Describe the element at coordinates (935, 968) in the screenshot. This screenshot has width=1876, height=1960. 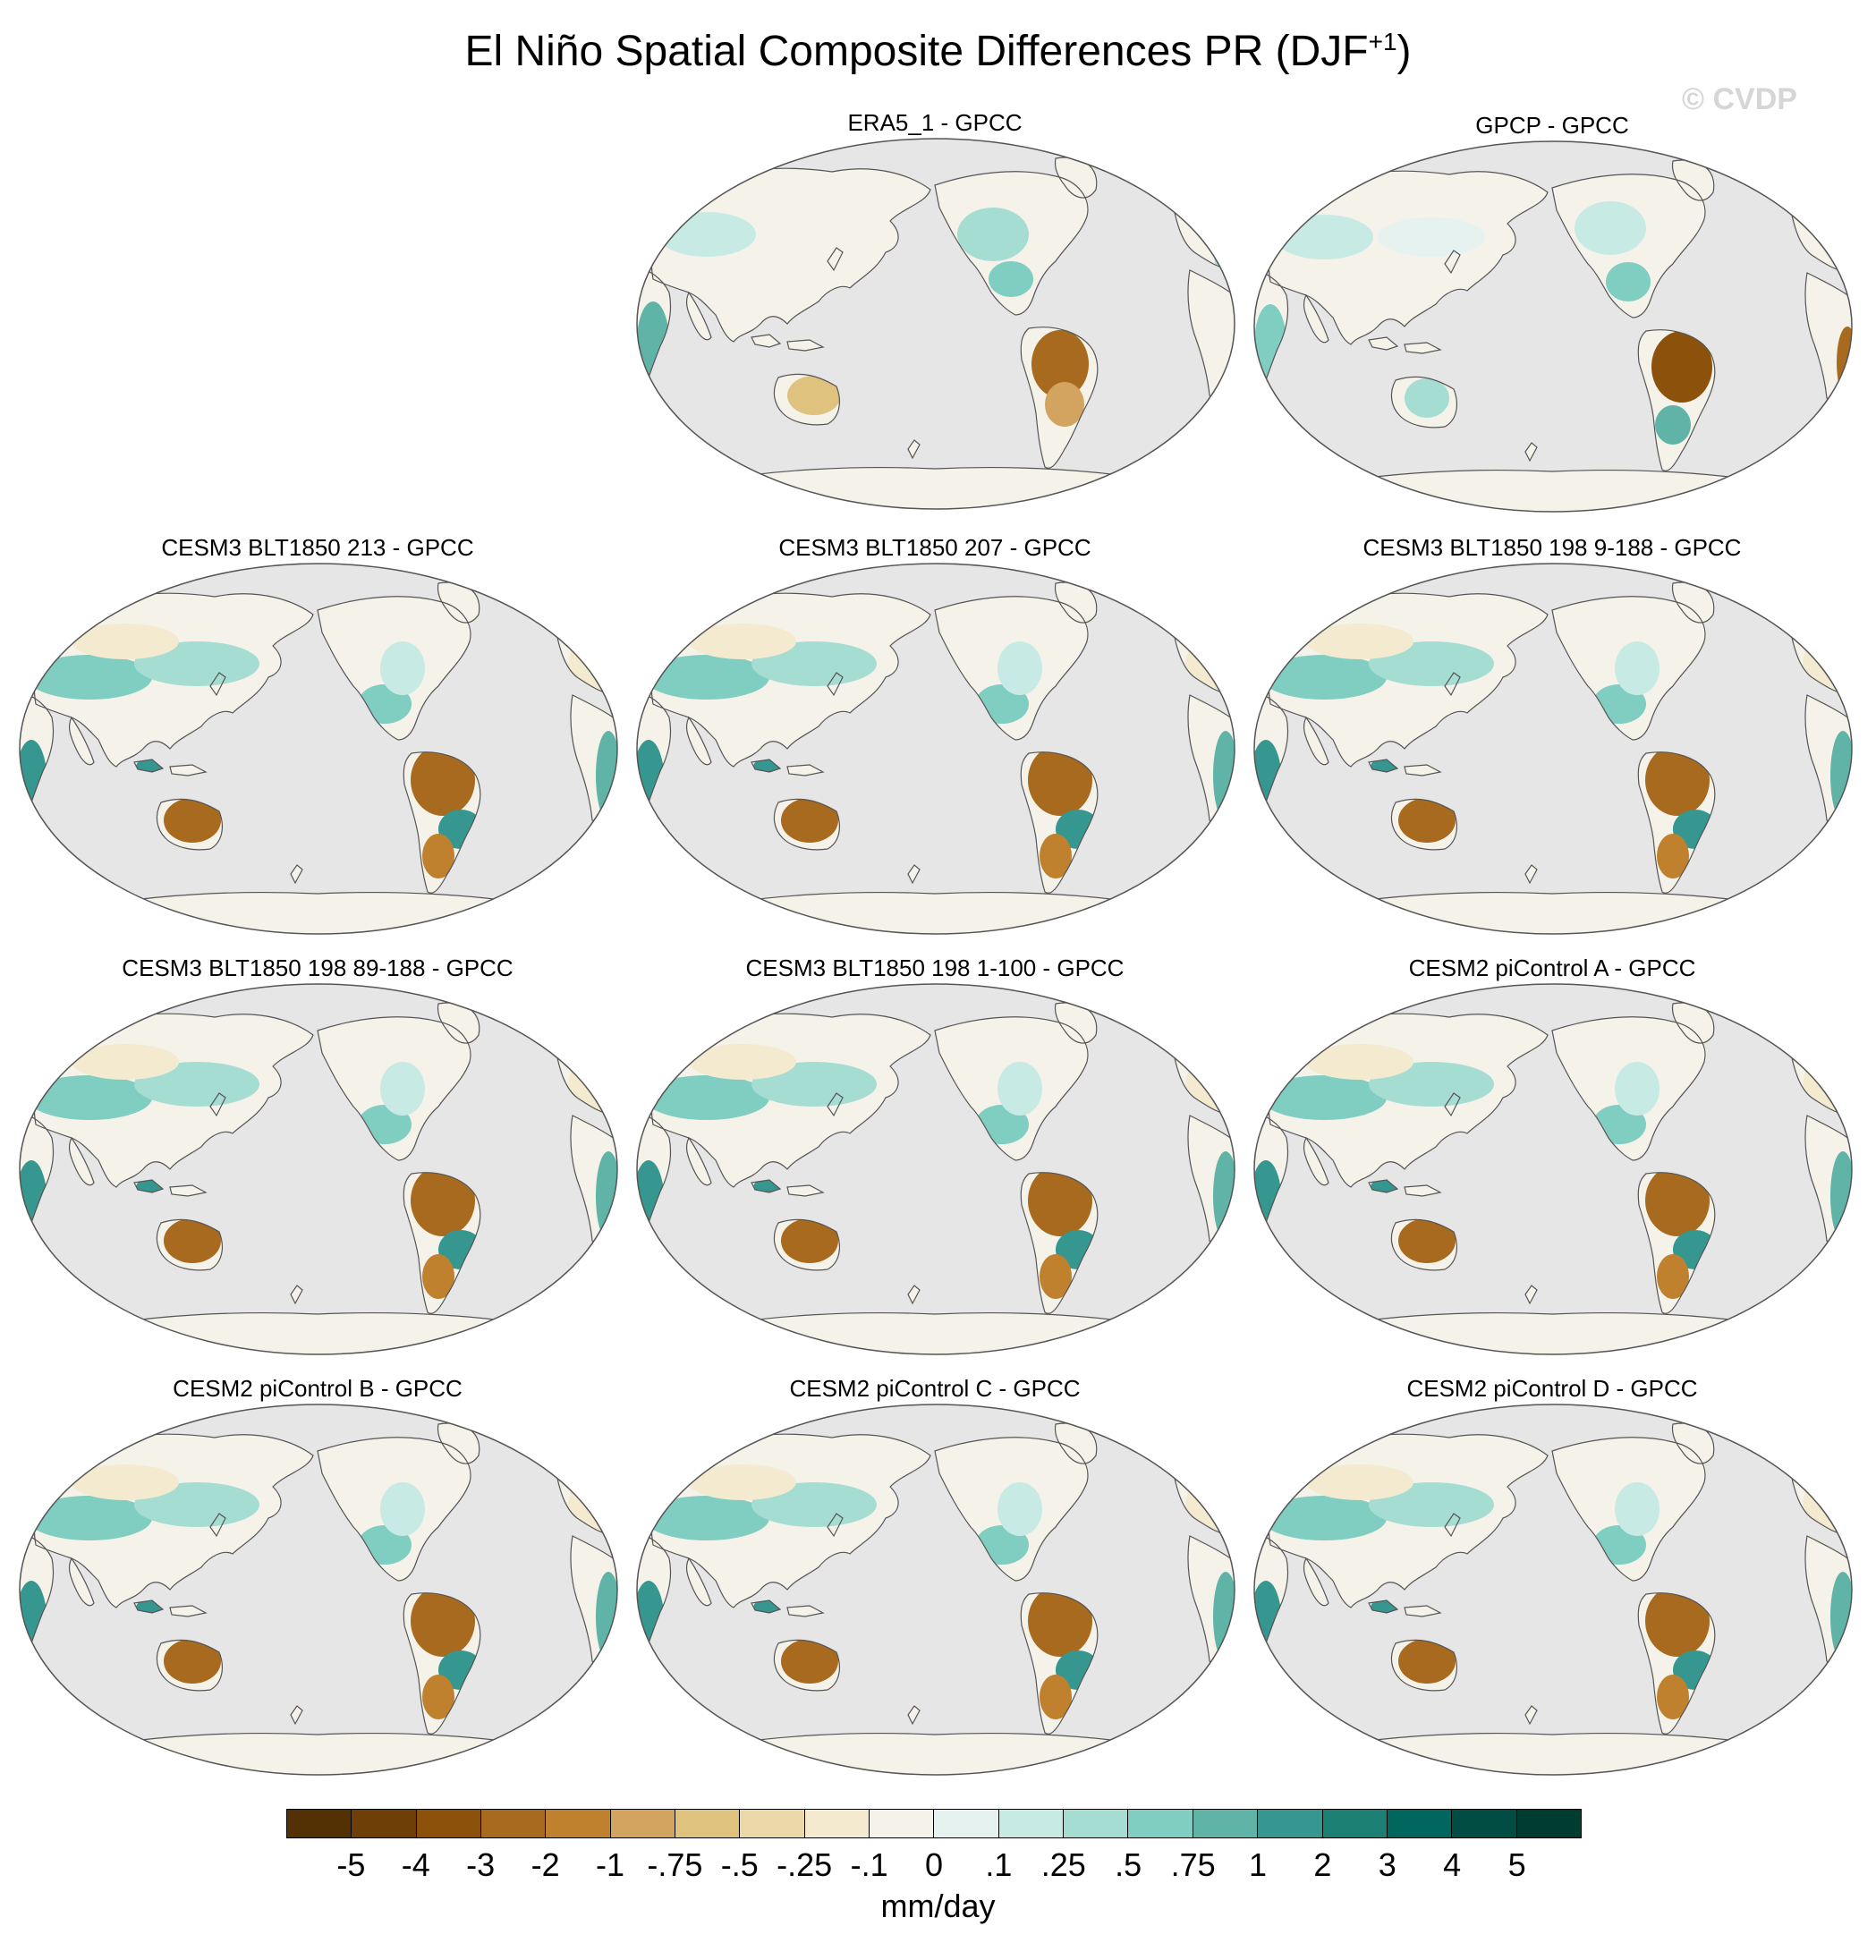
I see `panel-title: CESM3 BLT1850 198 1-100 - GPCC` at that location.